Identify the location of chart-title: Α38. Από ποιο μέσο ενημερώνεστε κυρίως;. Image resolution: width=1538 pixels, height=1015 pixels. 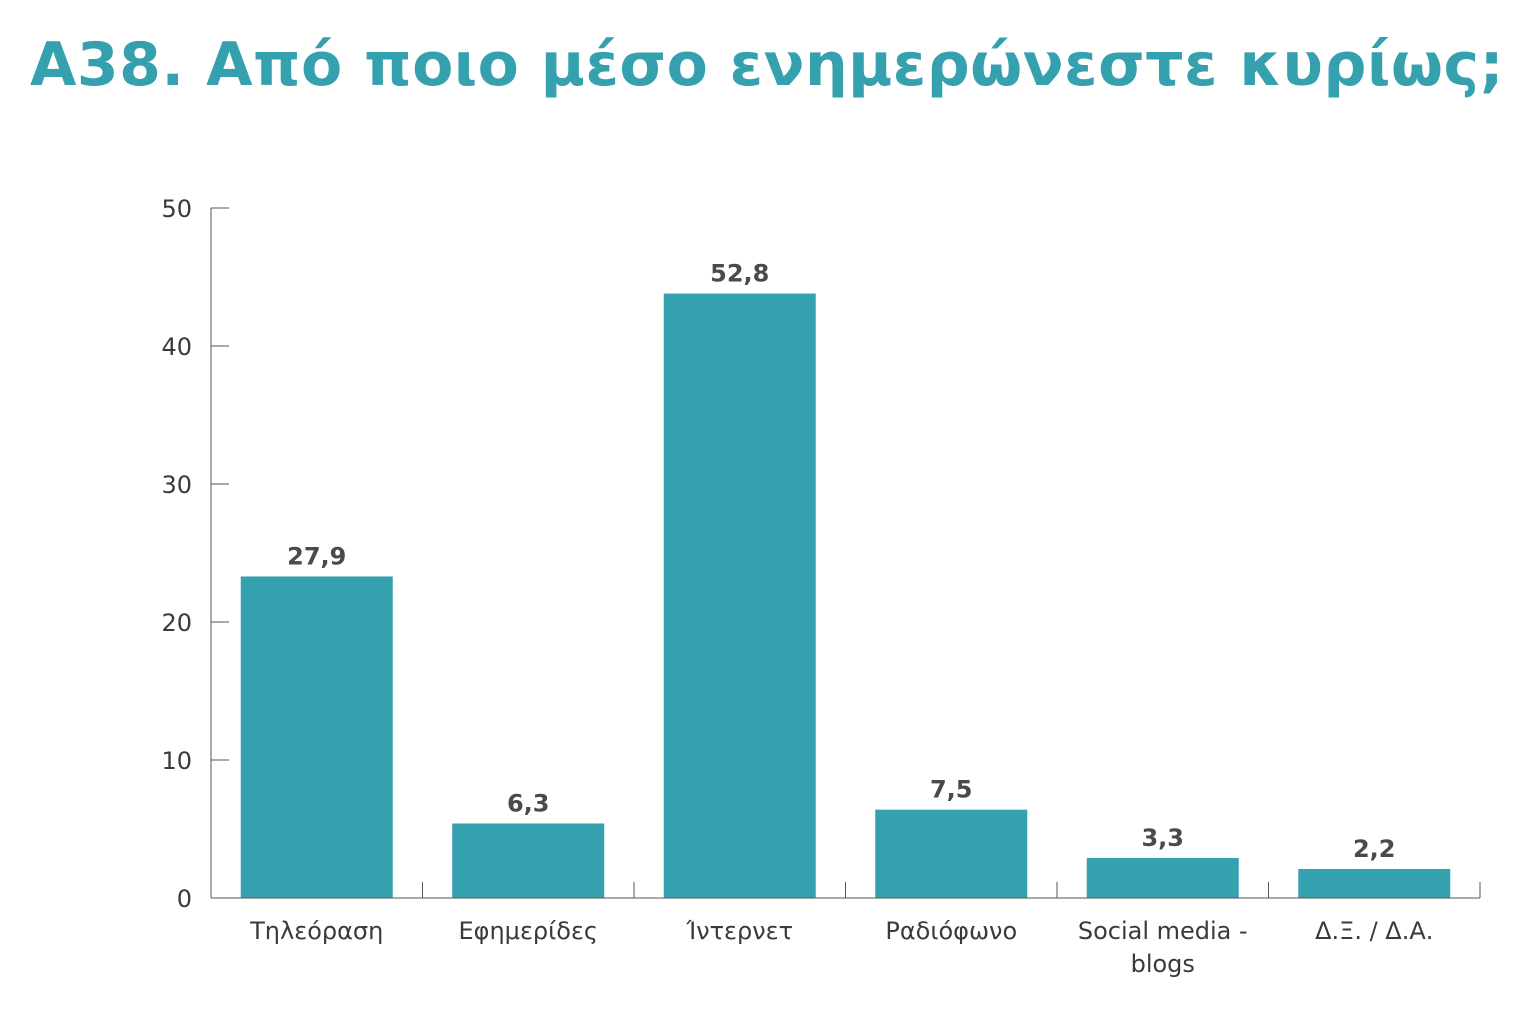
(767, 65).